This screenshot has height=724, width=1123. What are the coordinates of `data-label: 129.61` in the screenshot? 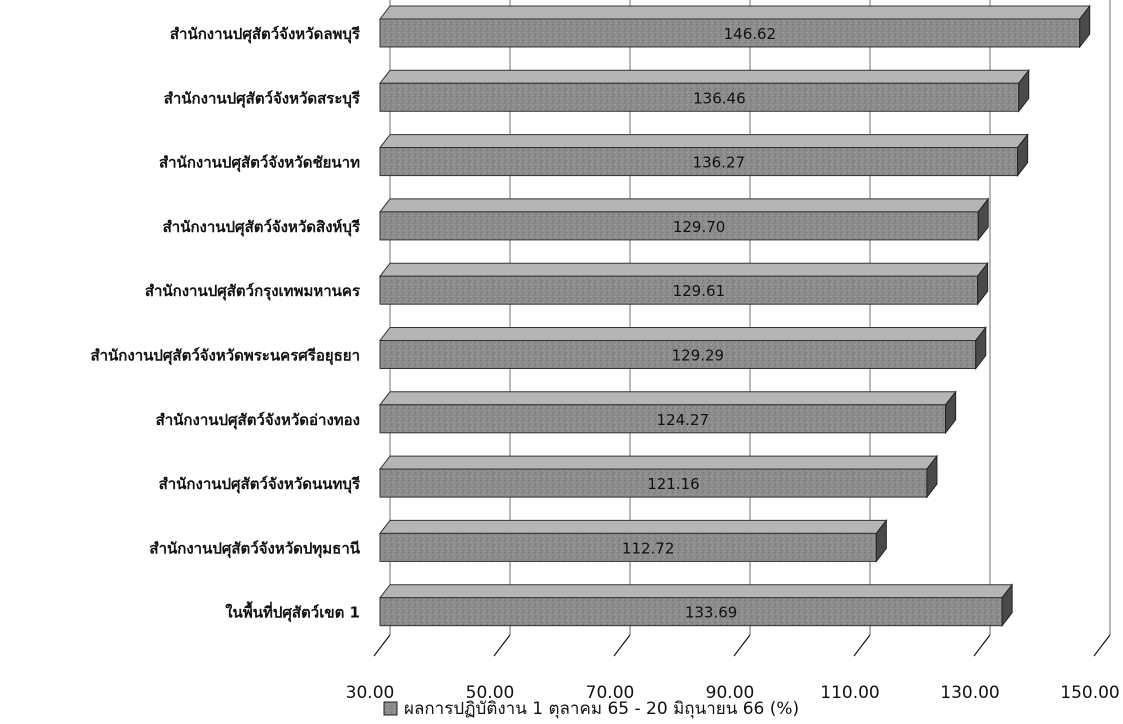 It's located at (699, 291).